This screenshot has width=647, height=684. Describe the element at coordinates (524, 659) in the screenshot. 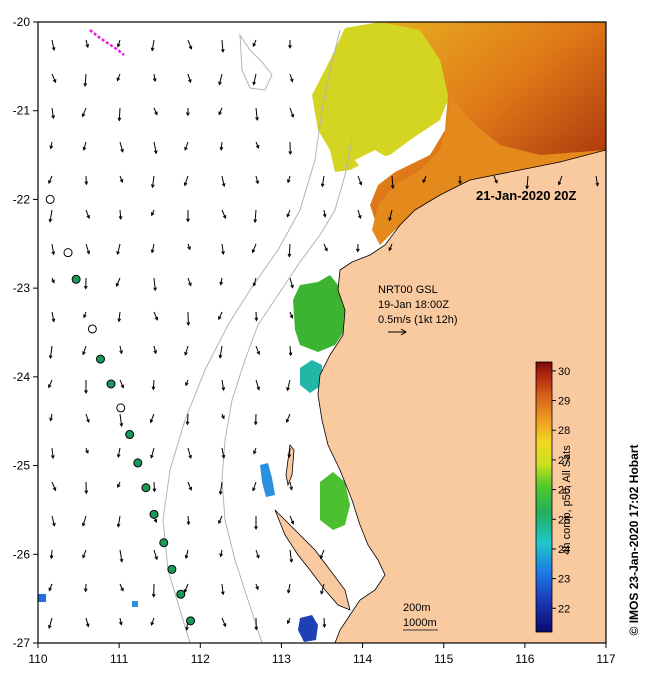

I see `x-tick-label: 116` at that location.